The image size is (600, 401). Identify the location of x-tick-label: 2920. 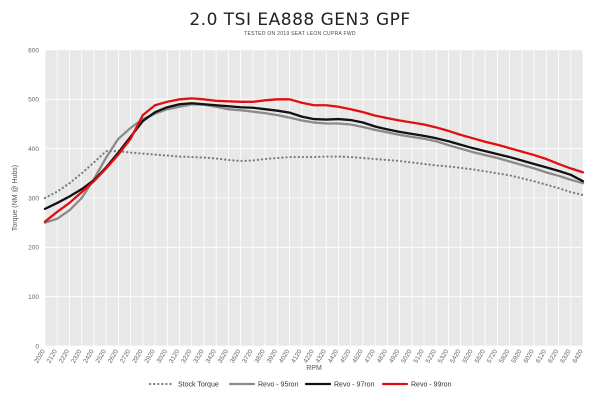
(149, 356).